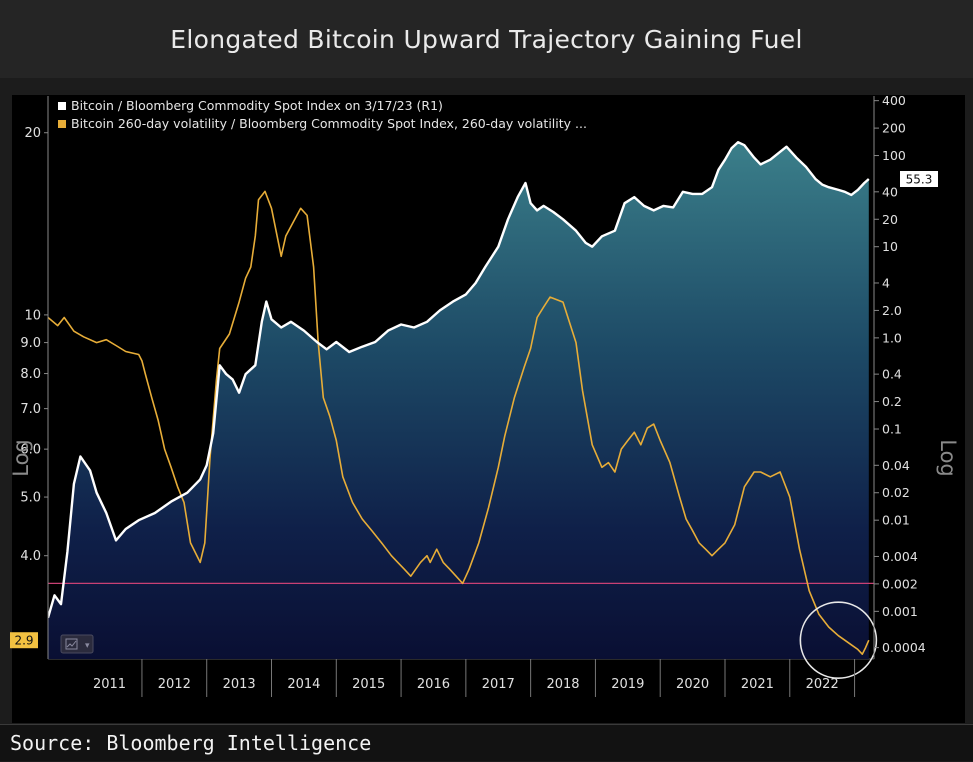 The image size is (973, 762). What do you see at coordinates (896, 520) in the screenshot?
I see `right-tick-label: 0.01` at bounding box center [896, 520].